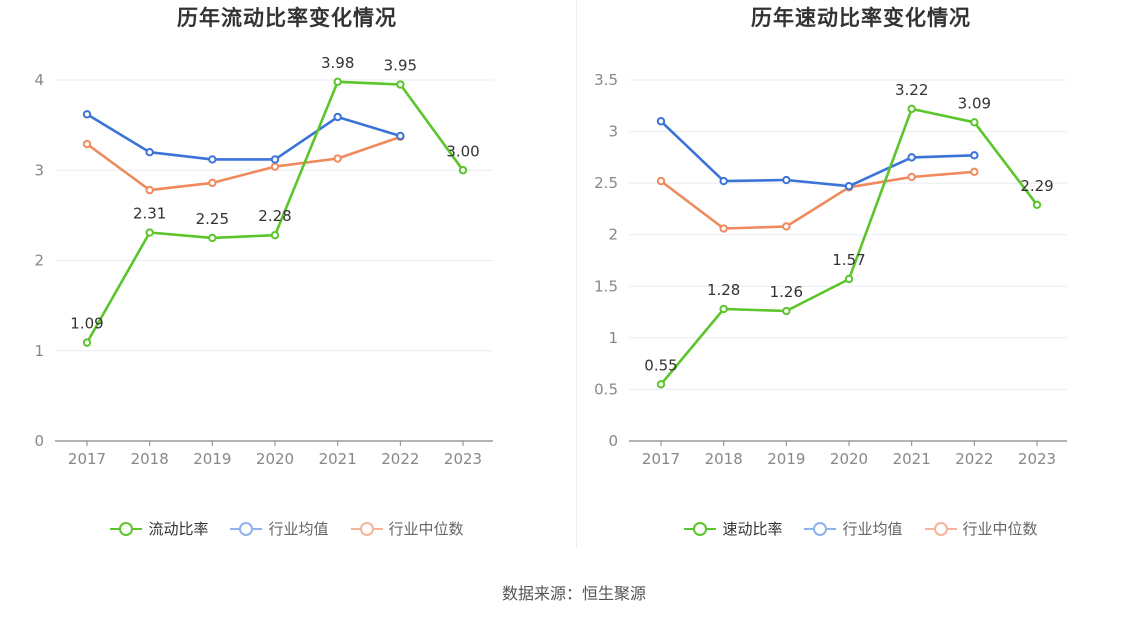  I want to click on data-label: 3.09, so click(974, 103).